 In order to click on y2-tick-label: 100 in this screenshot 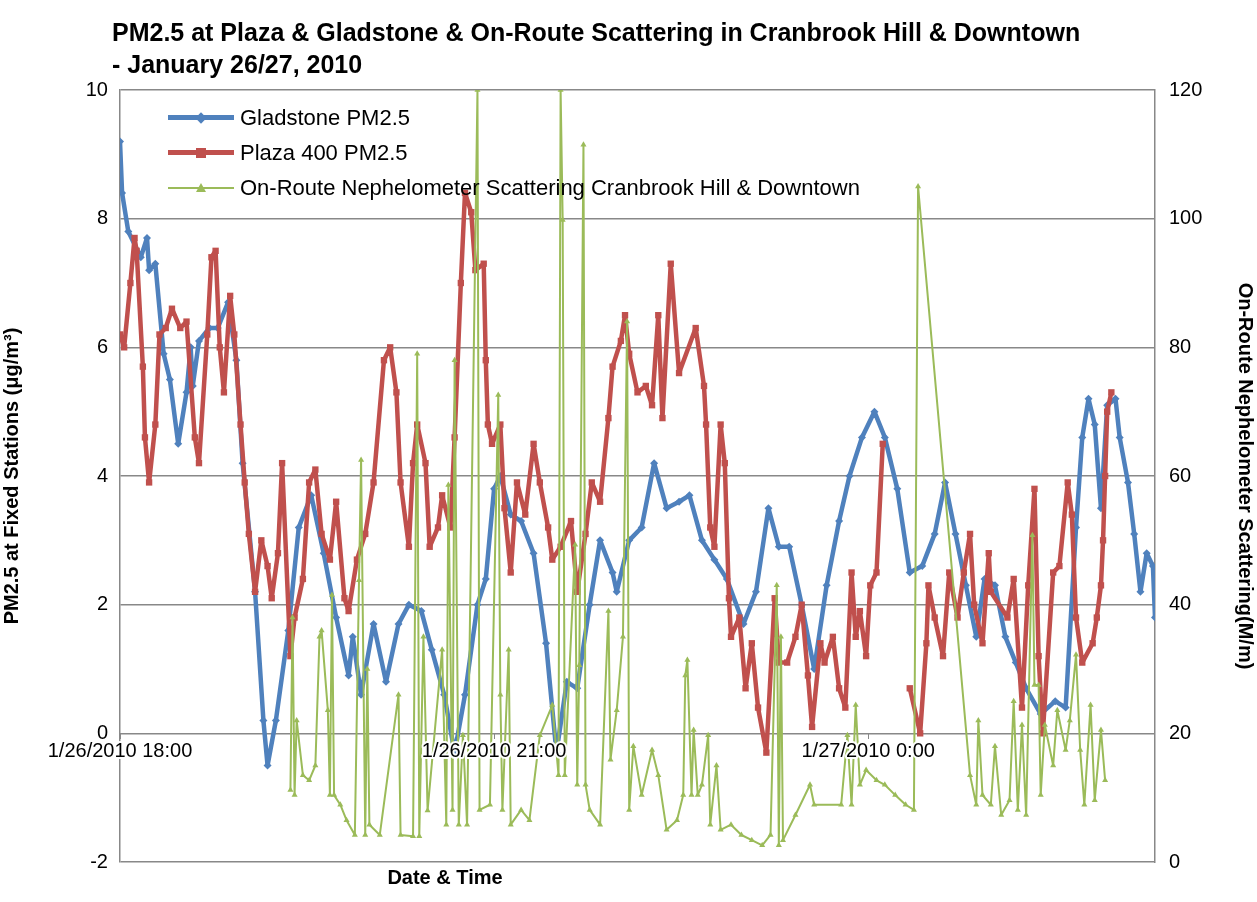, I will do `click(1186, 217)`.